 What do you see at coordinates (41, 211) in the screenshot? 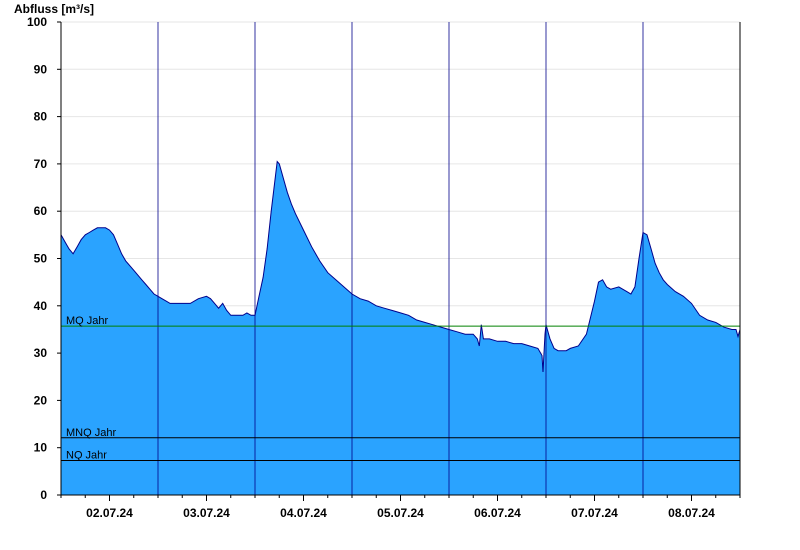
I see `y-tick-label: 60` at bounding box center [41, 211].